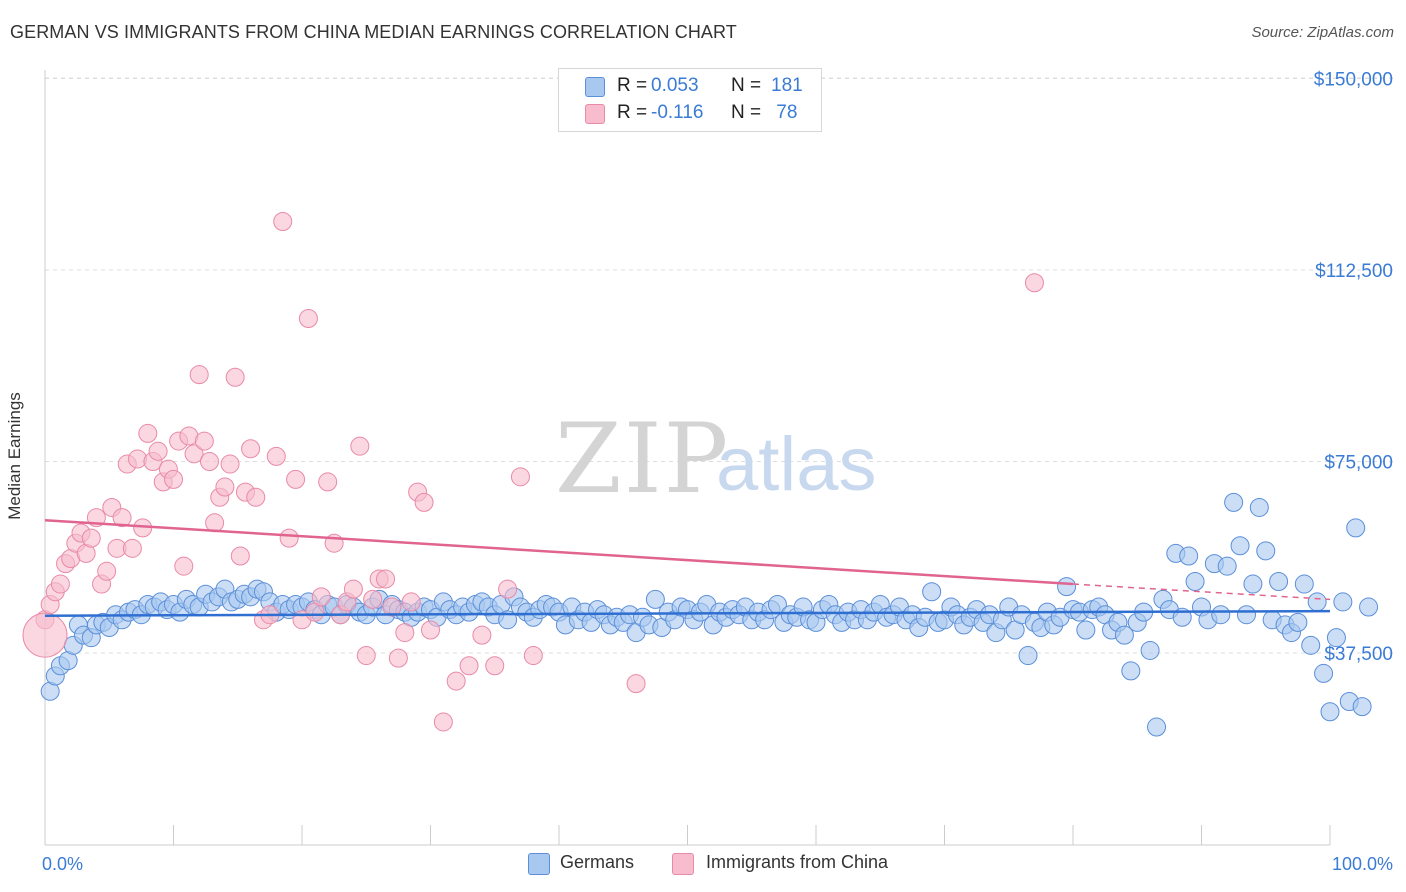 The image size is (1406, 892). What do you see at coordinates (784, 112) in the screenshot?
I see `legend-n-value: 78` at bounding box center [784, 112].